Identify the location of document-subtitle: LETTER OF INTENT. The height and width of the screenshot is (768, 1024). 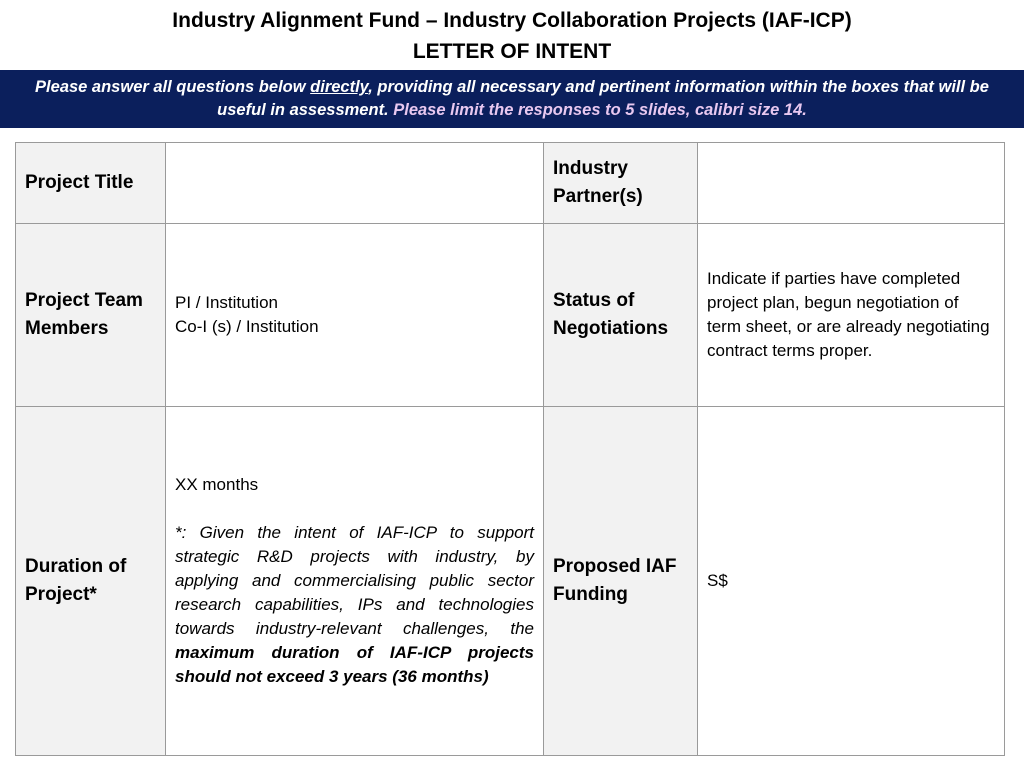
(512, 51).